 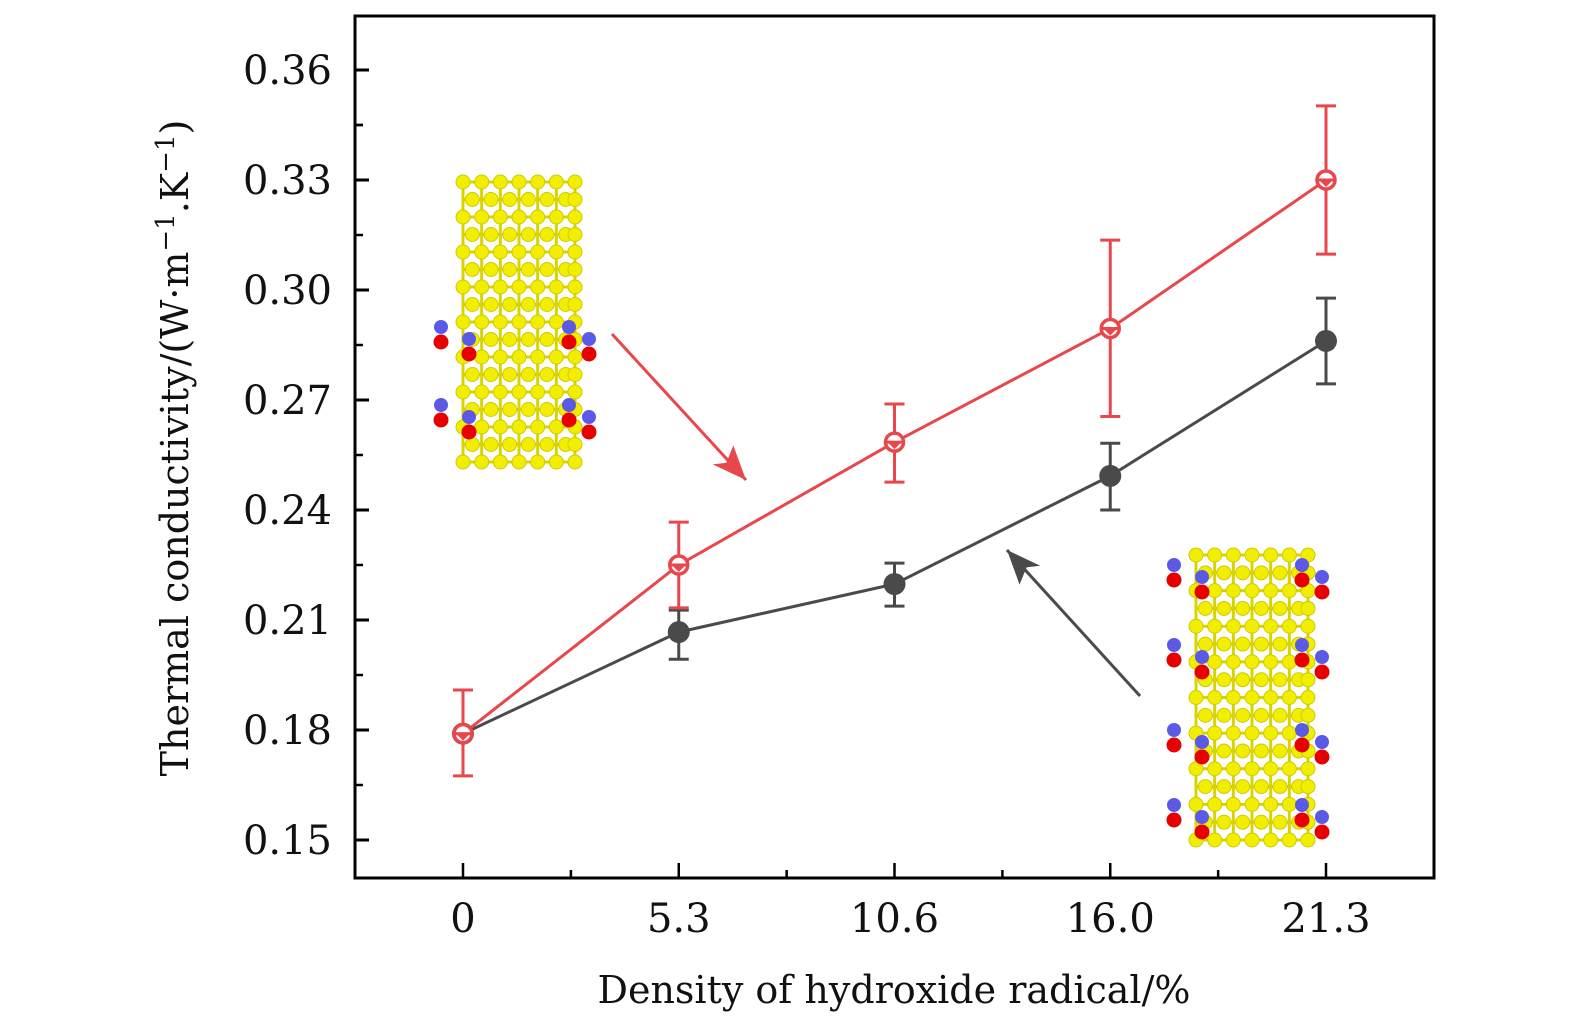 What do you see at coordinates (679, 919) in the screenshot?
I see `x-tick-label: 5.3` at bounding box center [679, 919].